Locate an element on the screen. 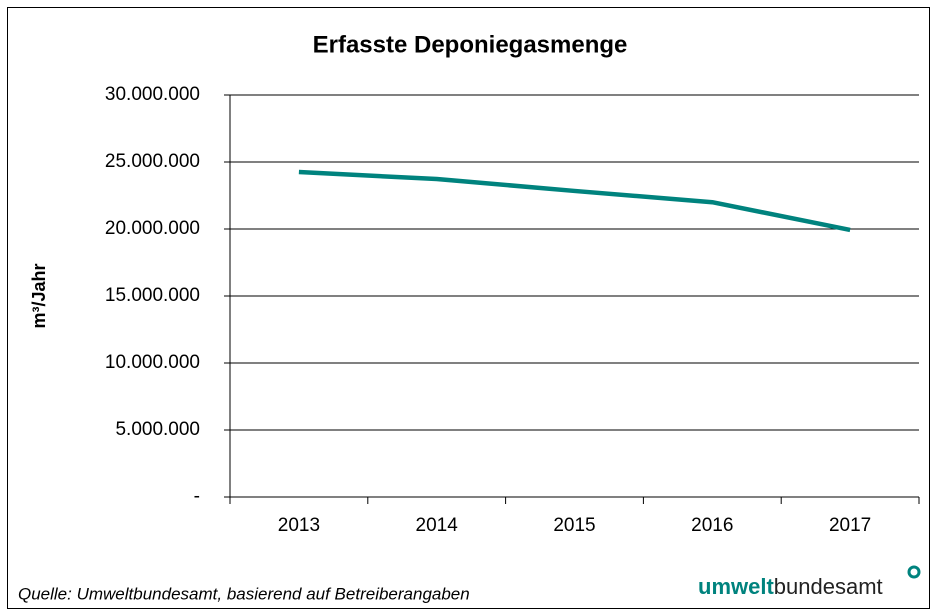 Image resolution: width=939 pixels, height=616 pixels. y-tick-label: 25.000.000 is located at coordinates (152, 161).